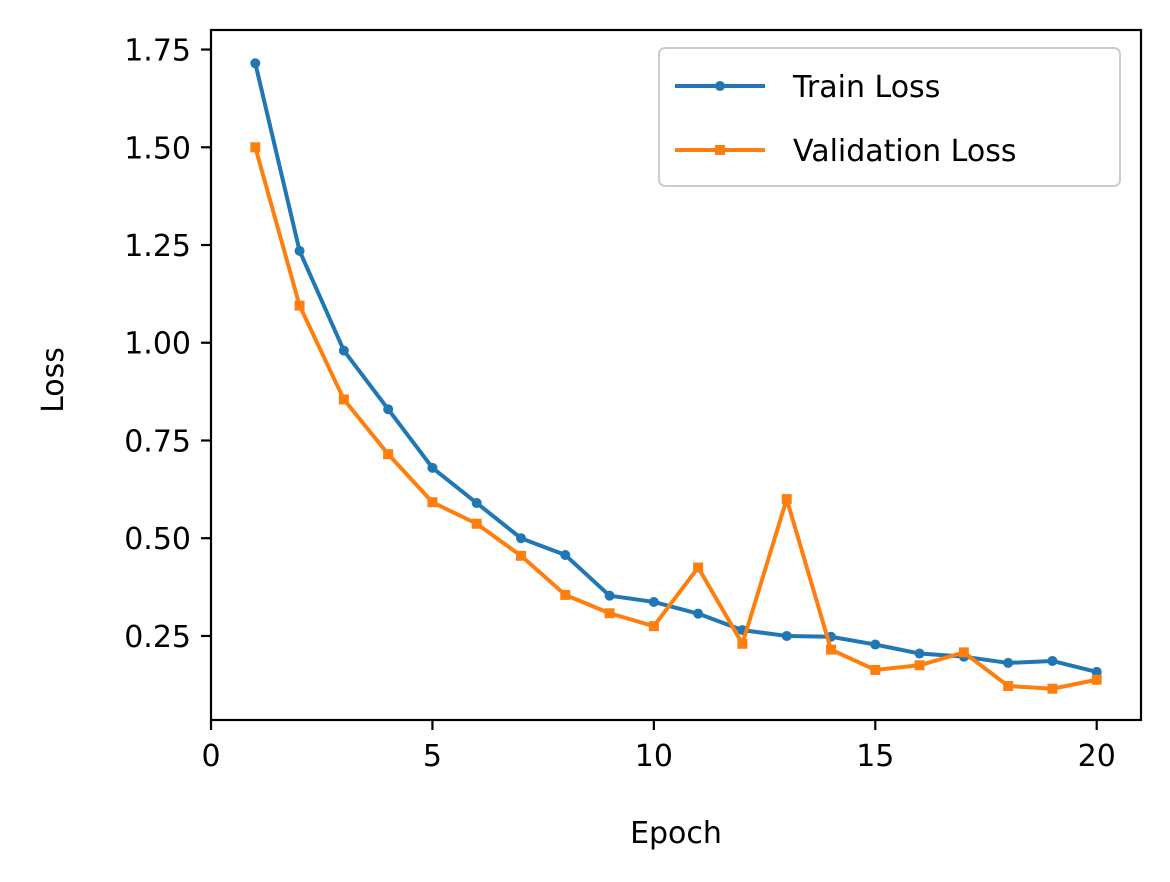 Image resolution: width=1170 pixels, height=882 pixels. What do you see at coordinates (676, 833) in the screenshot?
I see `x-axis-label: Epoch` at bounding box center [676, 833].